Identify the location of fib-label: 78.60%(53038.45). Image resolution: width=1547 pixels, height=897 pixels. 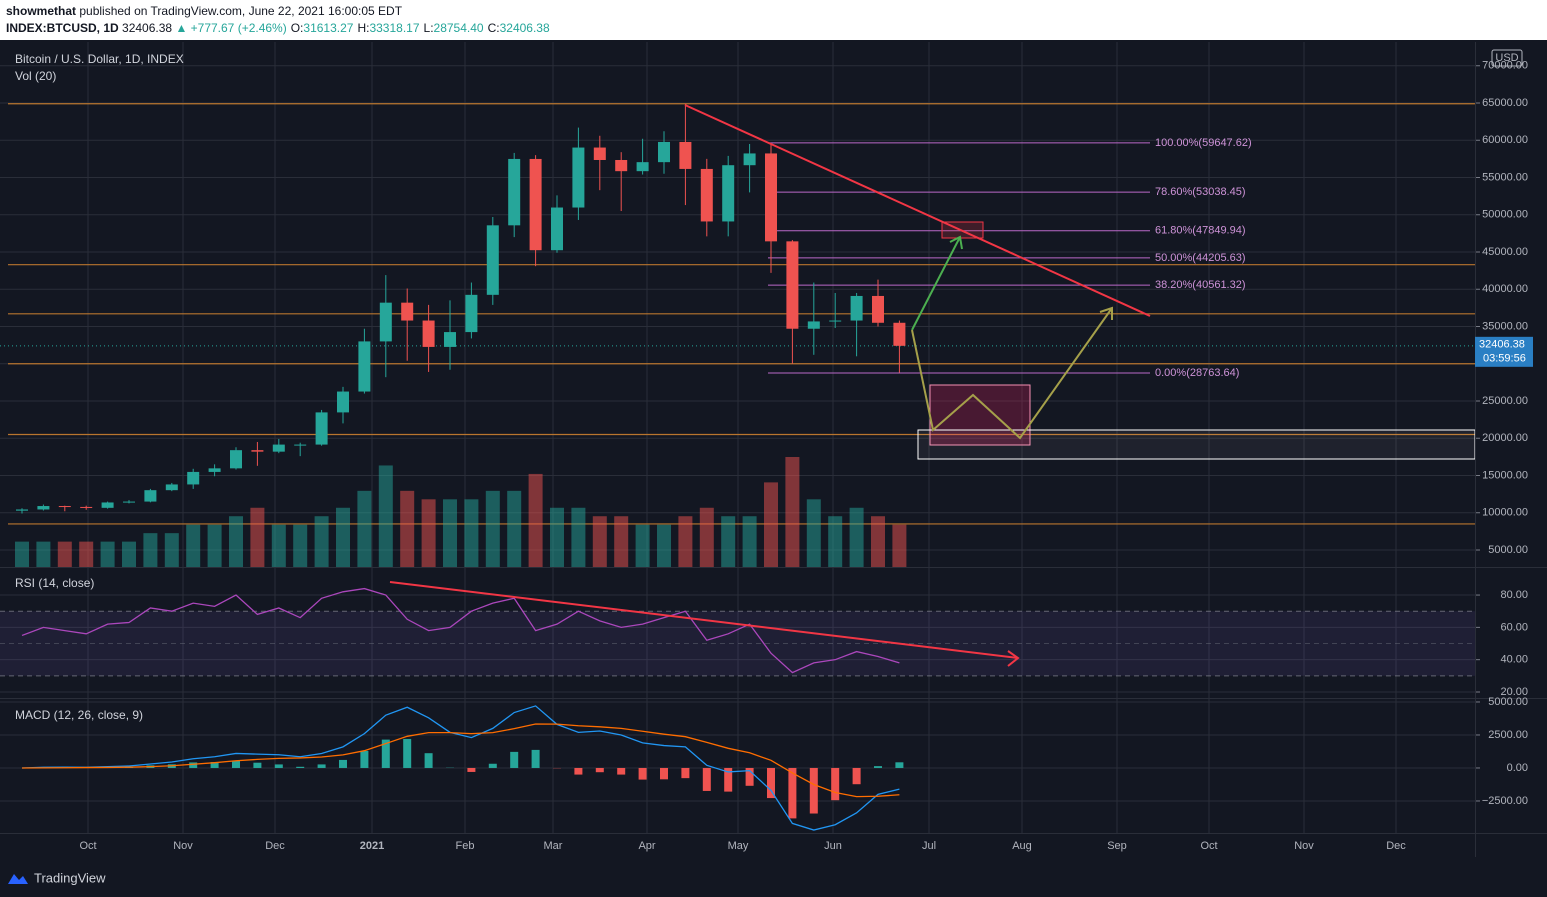
(1200, 192).